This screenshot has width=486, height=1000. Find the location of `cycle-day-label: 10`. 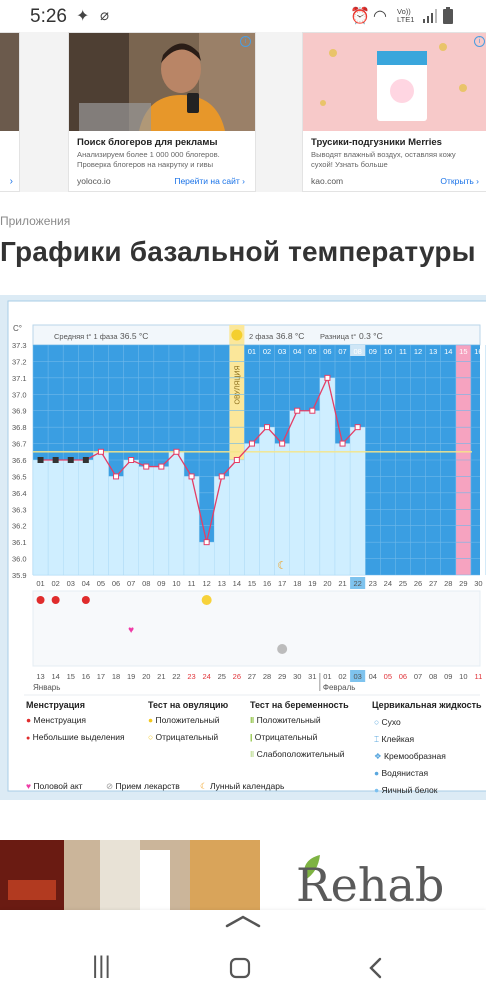

cycle-day-label: 10 is located at coordinates (176, 583).